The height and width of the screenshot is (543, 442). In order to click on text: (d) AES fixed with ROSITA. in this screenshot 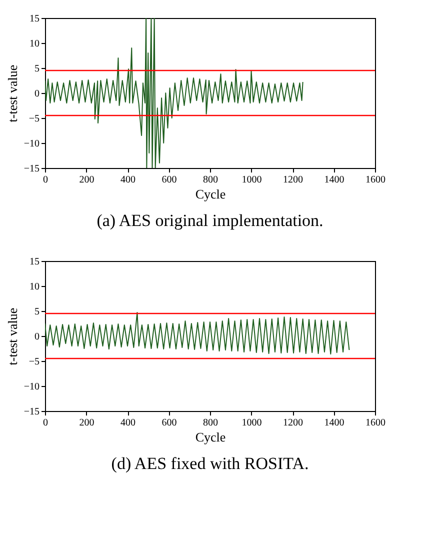, I will do `click(210, 463)`.